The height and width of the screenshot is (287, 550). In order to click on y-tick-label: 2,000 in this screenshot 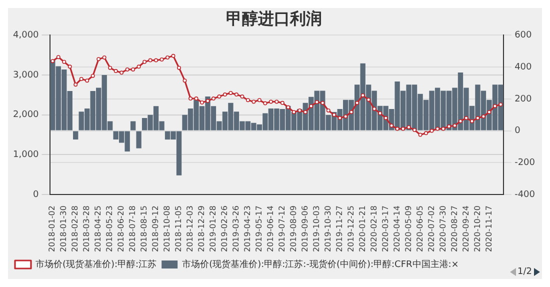, I will do `click(26, 115)`.